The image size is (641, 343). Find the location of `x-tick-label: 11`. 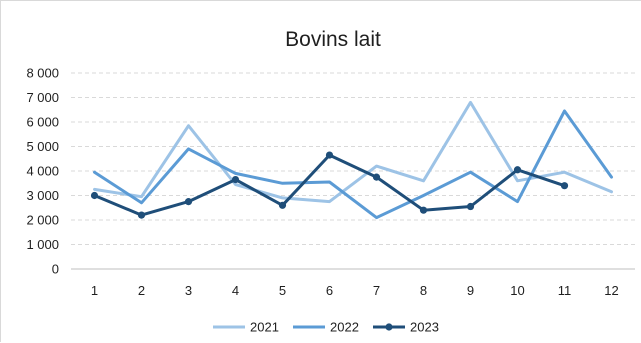

x-tick-label: 11 is located at coordinates (565, 290).